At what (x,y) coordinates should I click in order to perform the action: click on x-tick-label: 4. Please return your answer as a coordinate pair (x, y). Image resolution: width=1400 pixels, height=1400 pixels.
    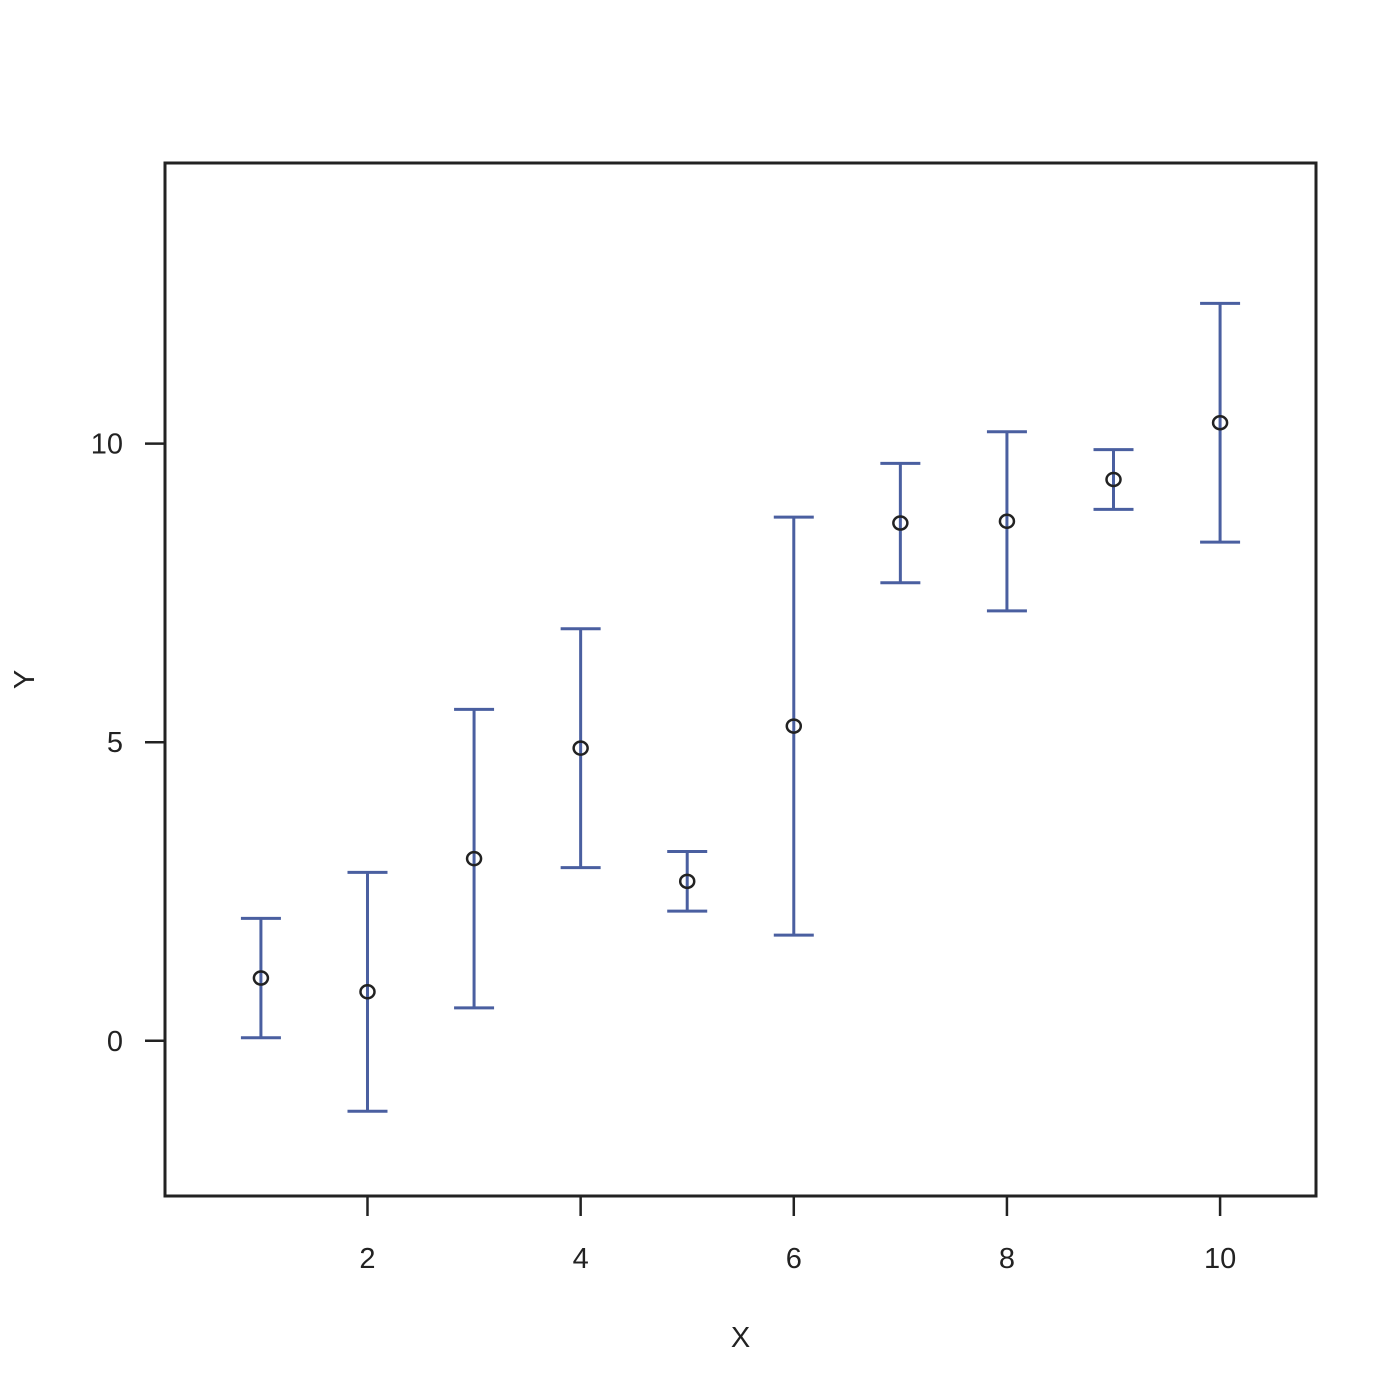
    Looking at the image, I should click on (581, 1259).